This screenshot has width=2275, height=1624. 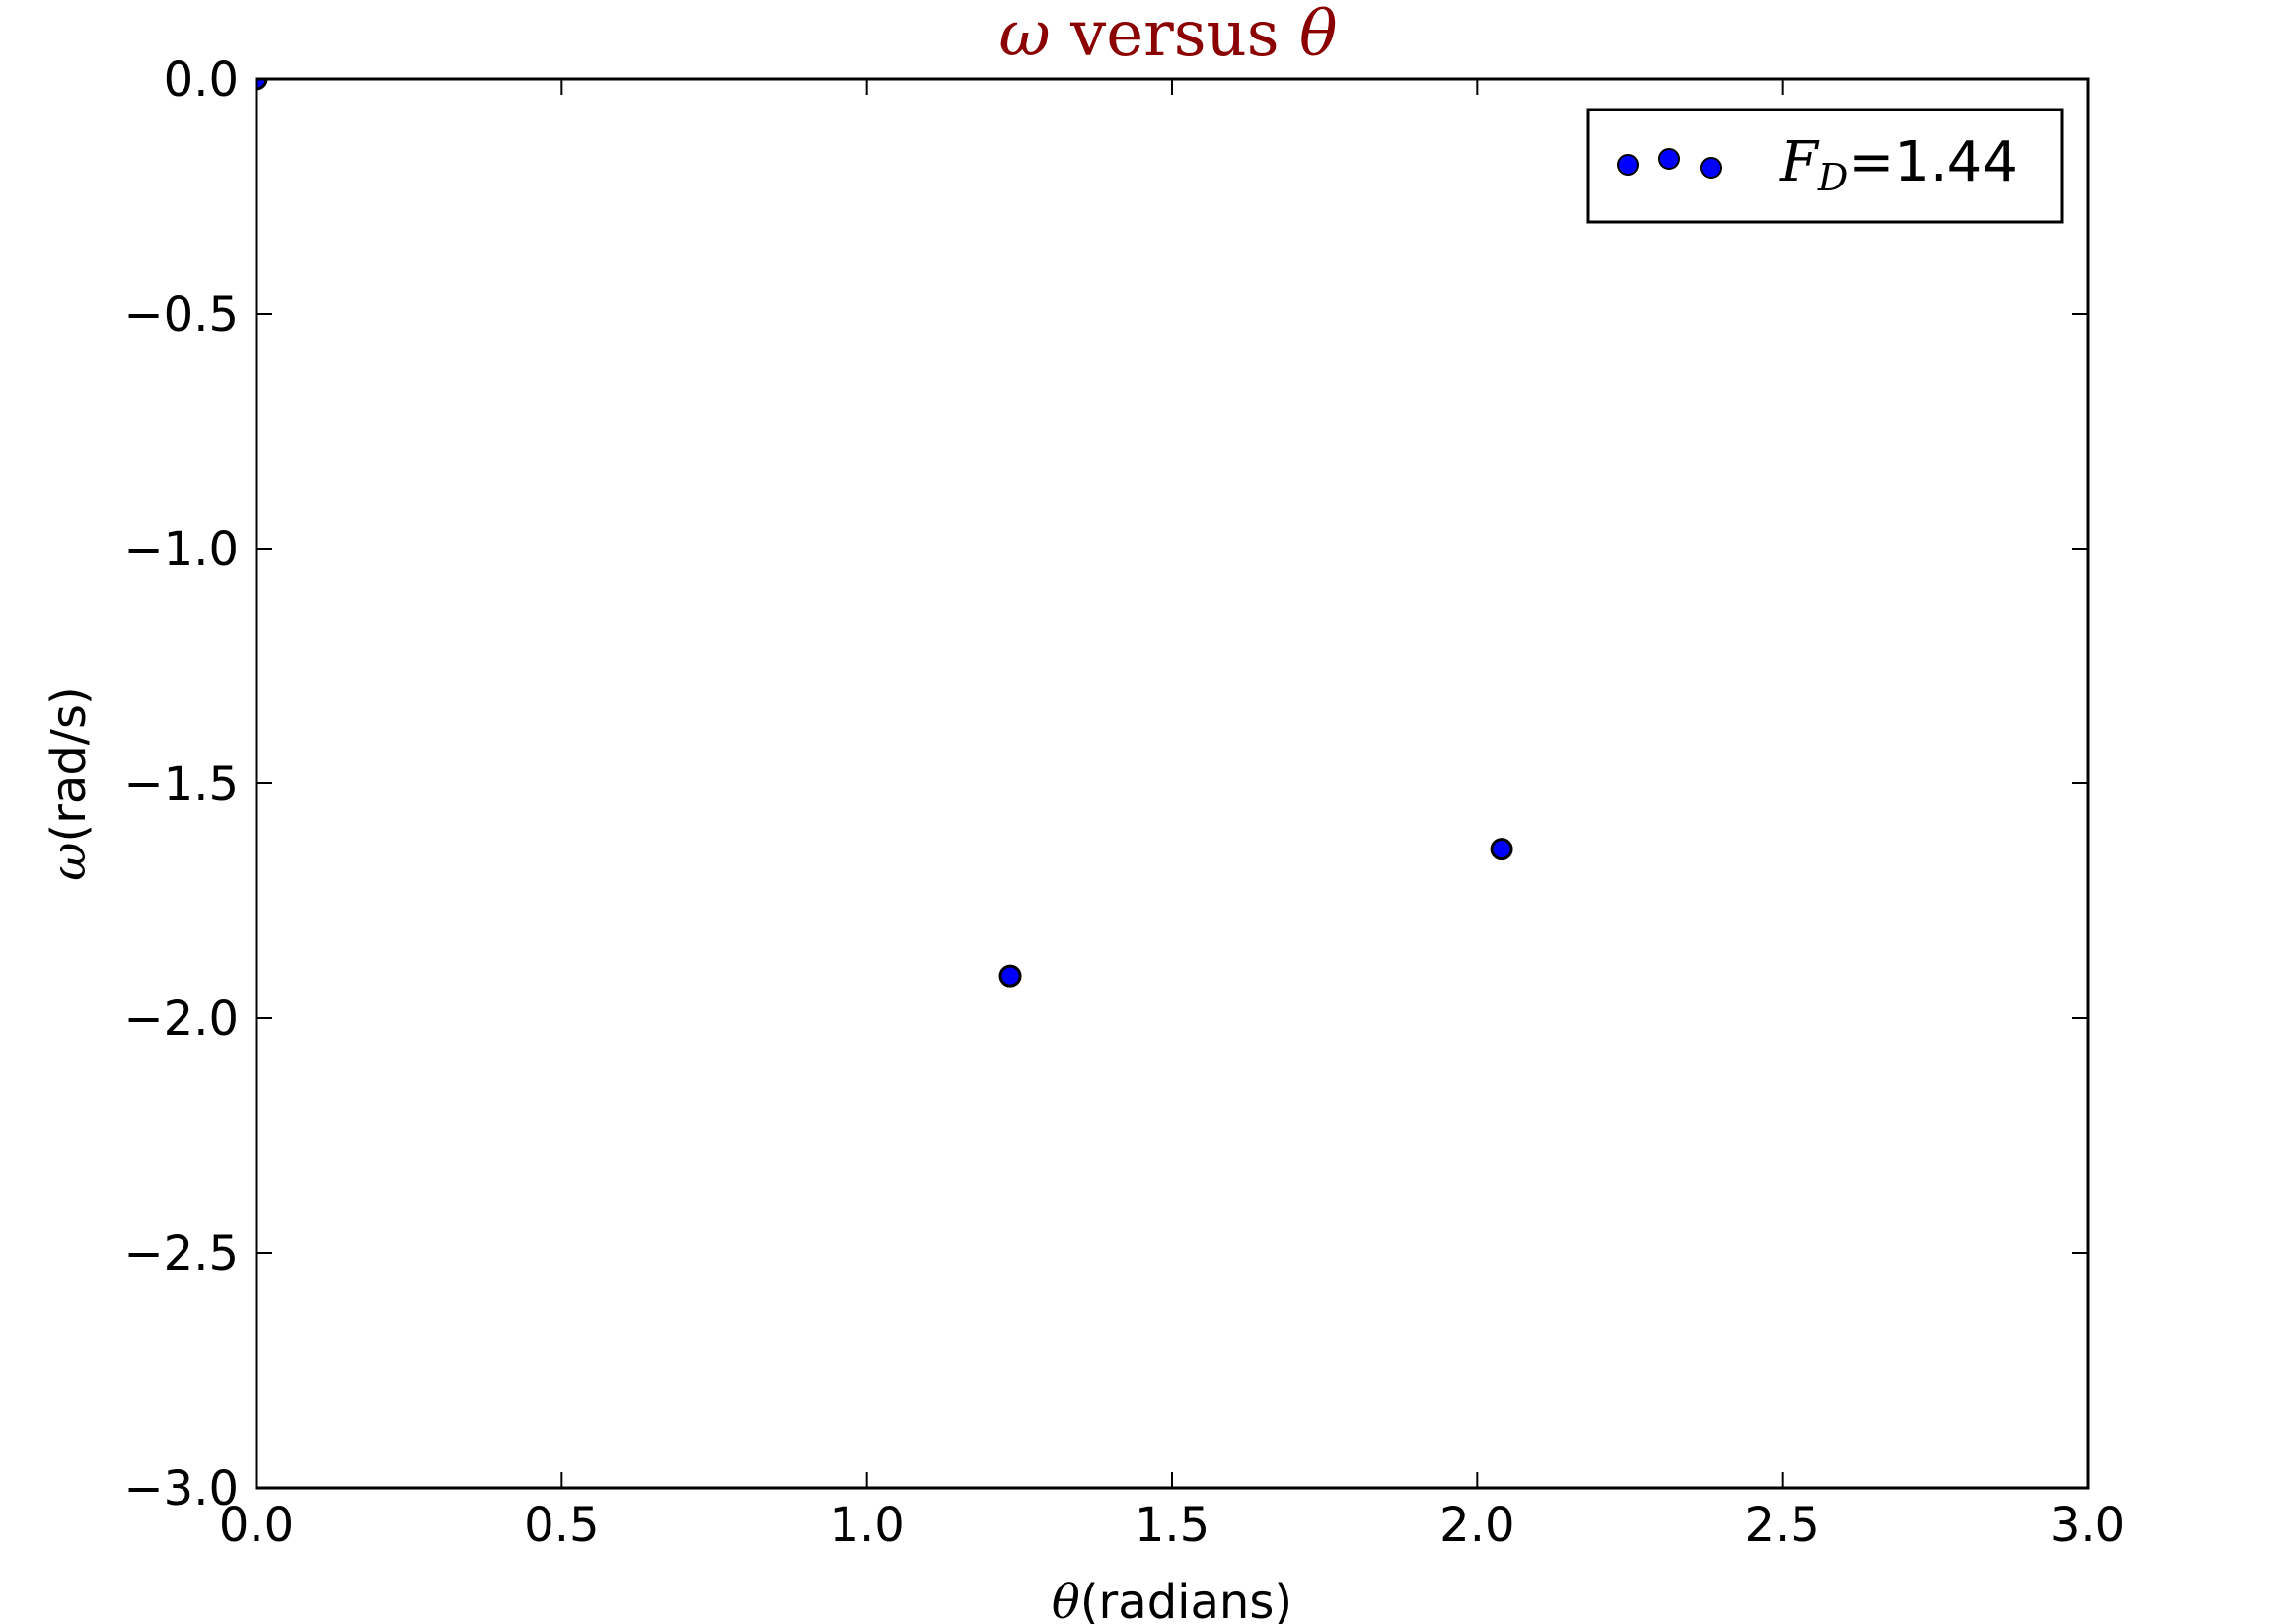 What do you see at coordinates (256, 1525) in the screenshot?
I see `x-tick-label: 0.0` at bounding box center [256, 1525].